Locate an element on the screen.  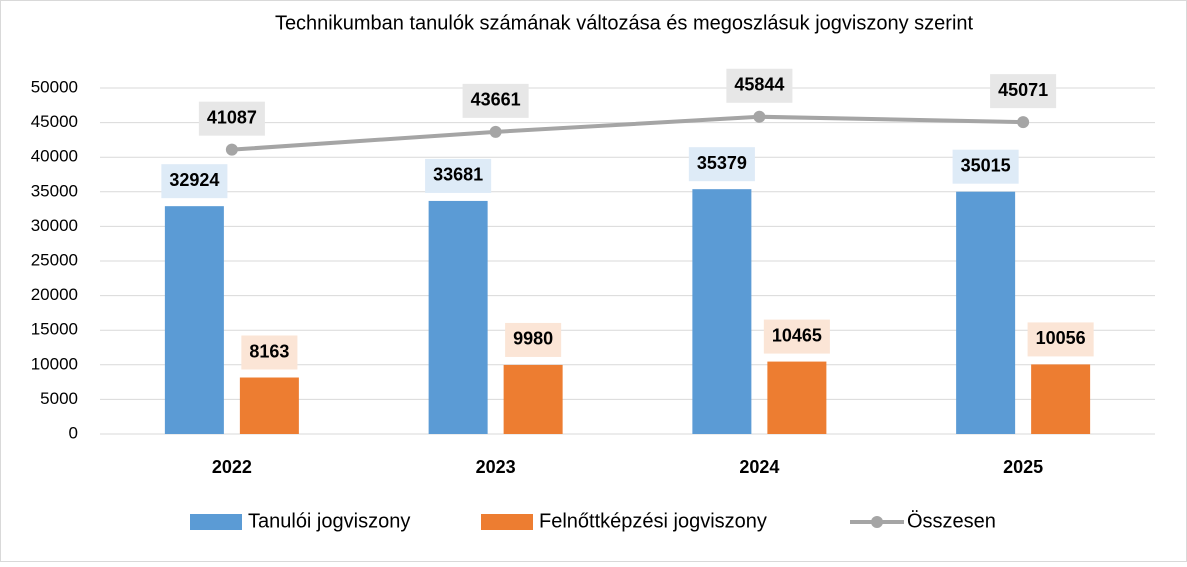
data-label: 33681 is located at coordinates (458, 175).